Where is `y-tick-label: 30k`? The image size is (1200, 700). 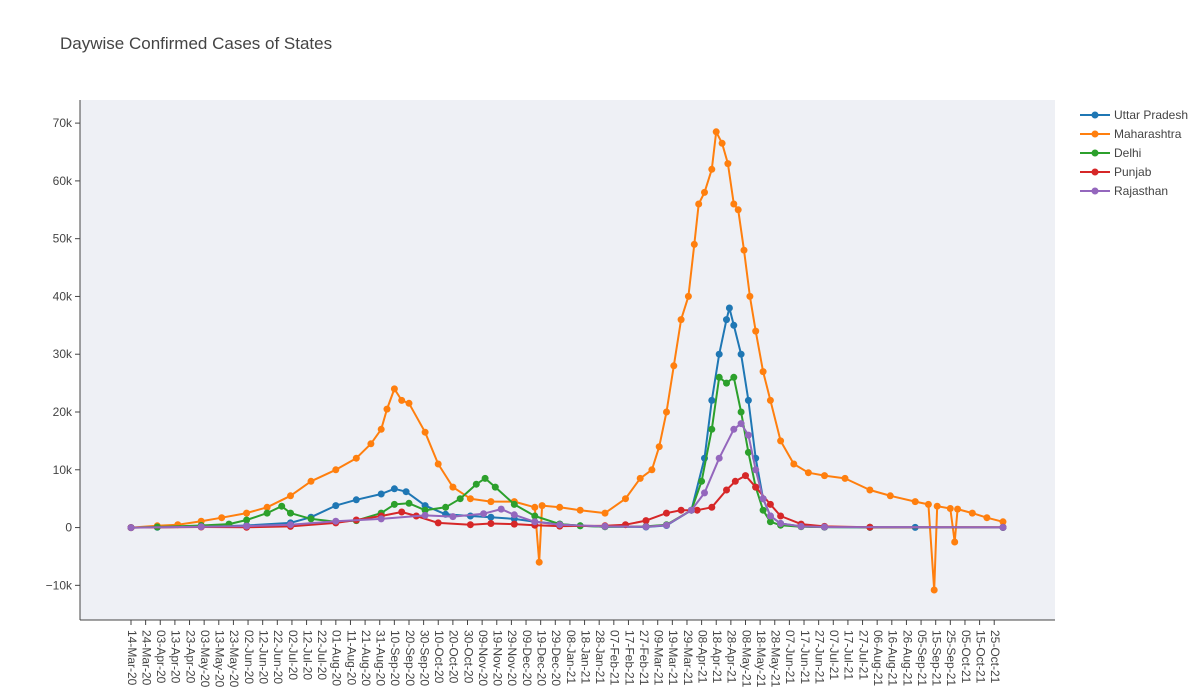 y-tick-label: 30k is located at coordinates (63, 354).